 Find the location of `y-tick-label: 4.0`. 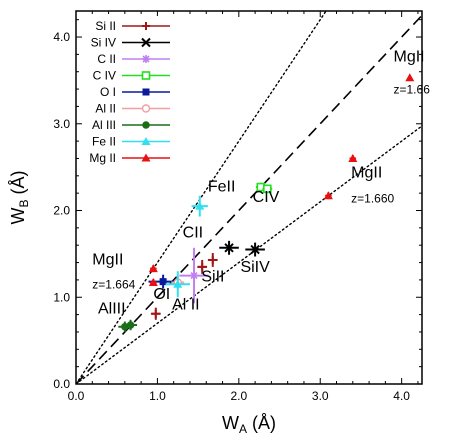

y-tick-label: 4.0 is located at coordinates (61, 37).